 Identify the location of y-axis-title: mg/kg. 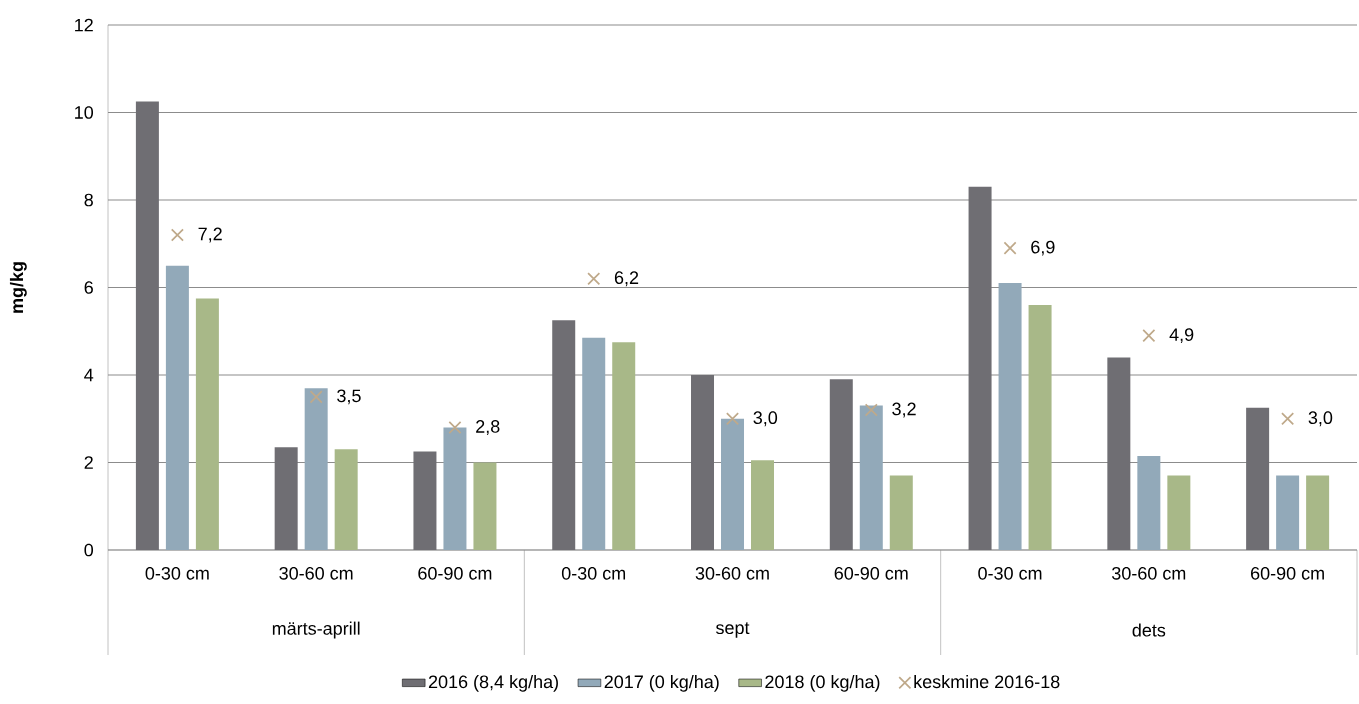
(18, 287).